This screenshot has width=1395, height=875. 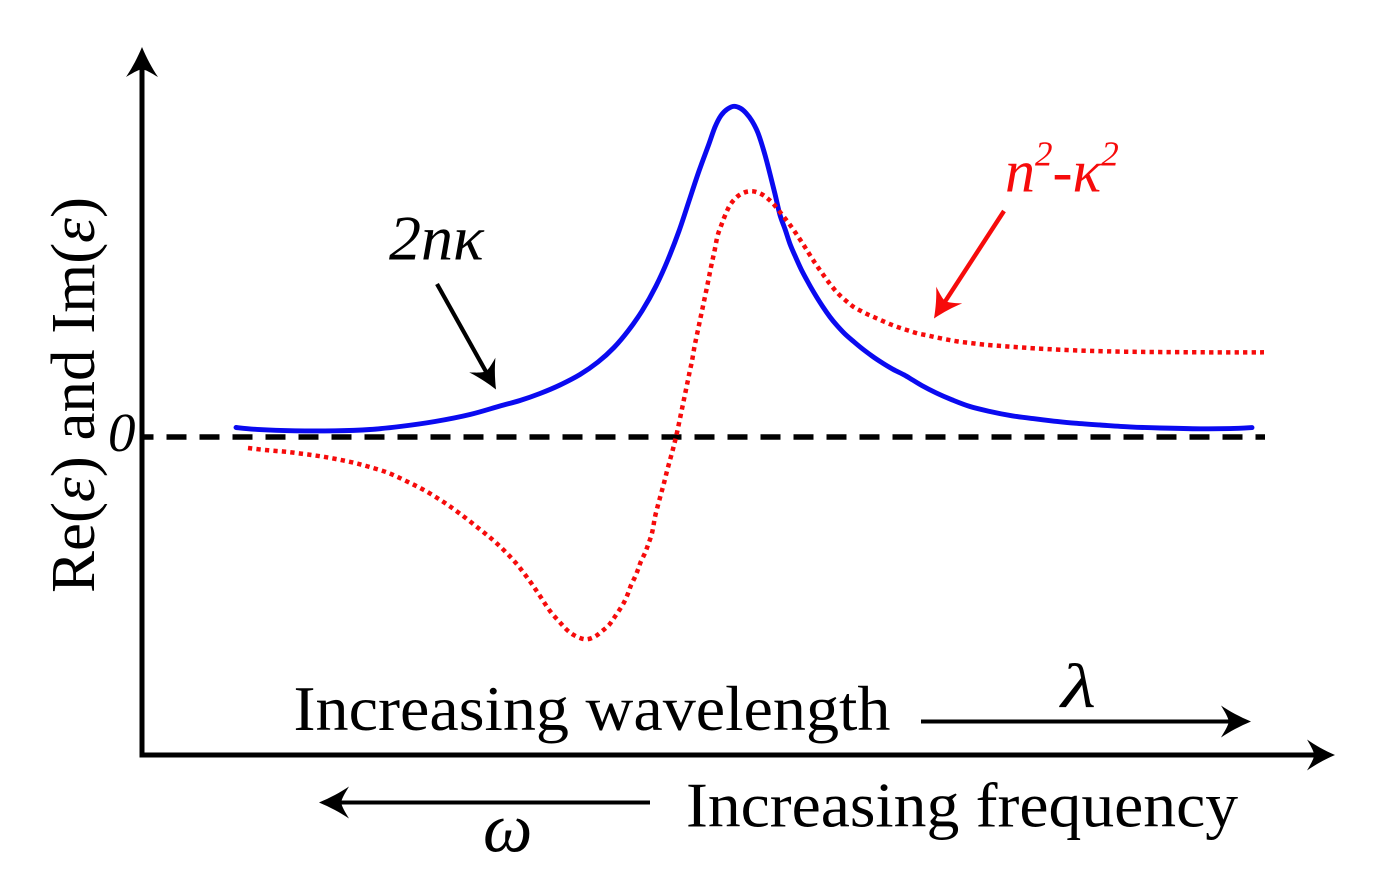 What do you see at coordinates (592, 708) in the screenshot?
I see `svg-text: Increasing wavelength` at bounding box center [592, 708].